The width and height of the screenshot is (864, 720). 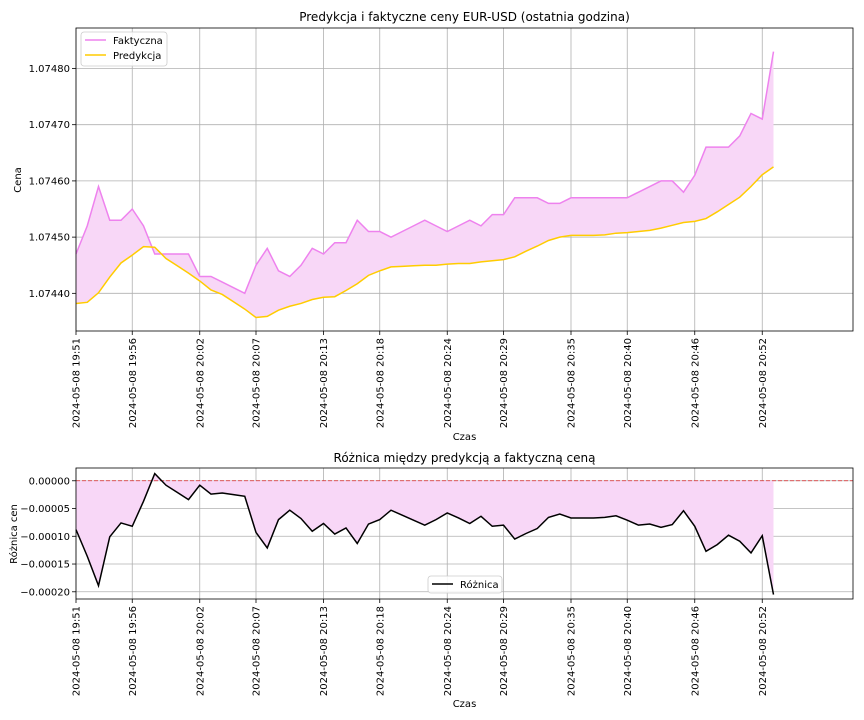 What do you see at coordinates (138, 41) in the screenshot?
I see `legend-label-actual: Faktyczna` at bounding box center [138, 41].